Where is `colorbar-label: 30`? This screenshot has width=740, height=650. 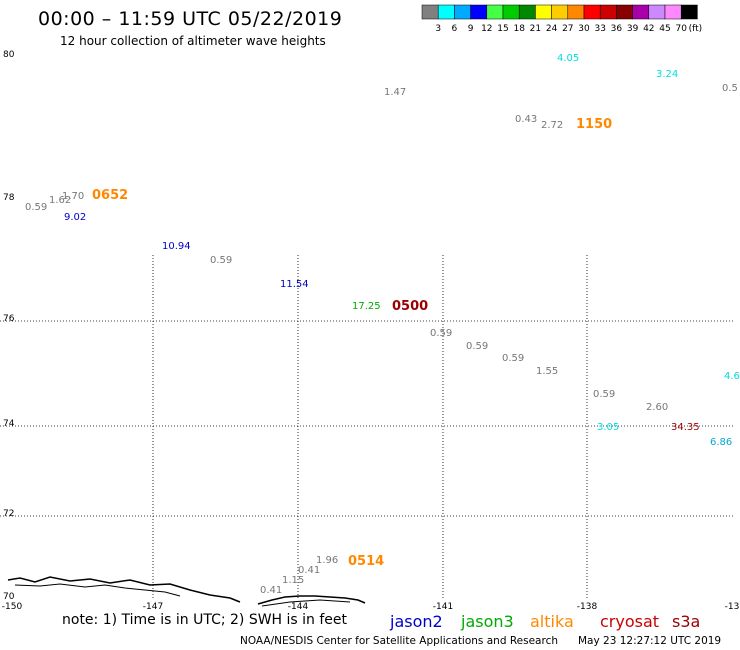 colorbar-label: 30 is located at coordinates (584, 29).